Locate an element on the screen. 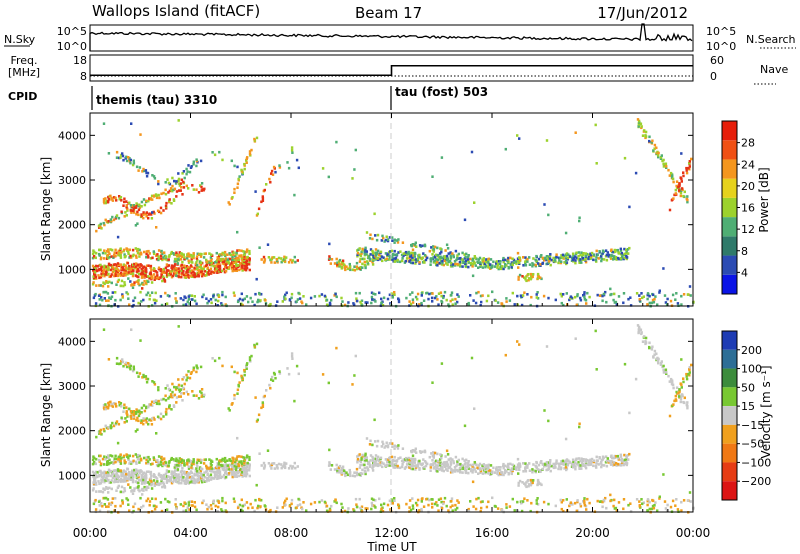 This screenshot has height=554, width=800. power-cell-1971 is located at coordinates (517, 304).